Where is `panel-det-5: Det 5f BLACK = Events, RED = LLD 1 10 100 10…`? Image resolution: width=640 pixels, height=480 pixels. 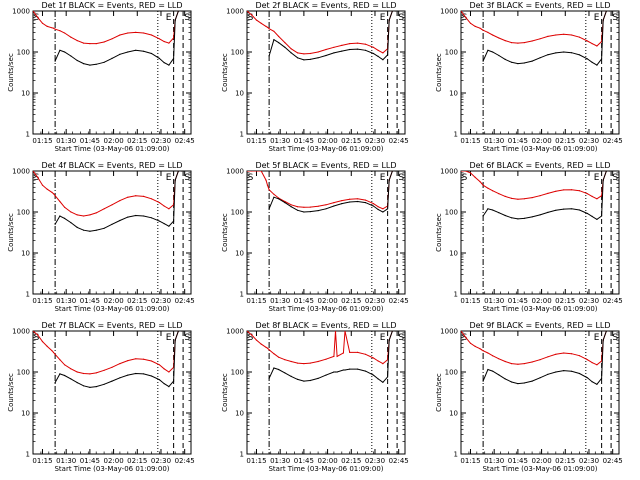 panel-det-5: Det 5f BLACK = Events, RED = LLD 1 10 100 10… is located at coordinates (315, 237).